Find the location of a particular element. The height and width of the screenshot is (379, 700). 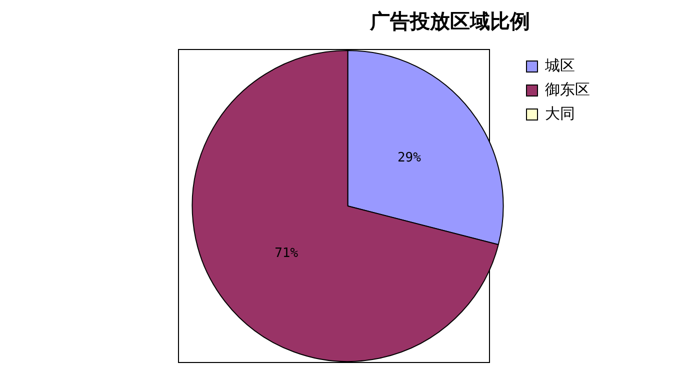

legend-label: 大同 is located at coordinates (560, 113).